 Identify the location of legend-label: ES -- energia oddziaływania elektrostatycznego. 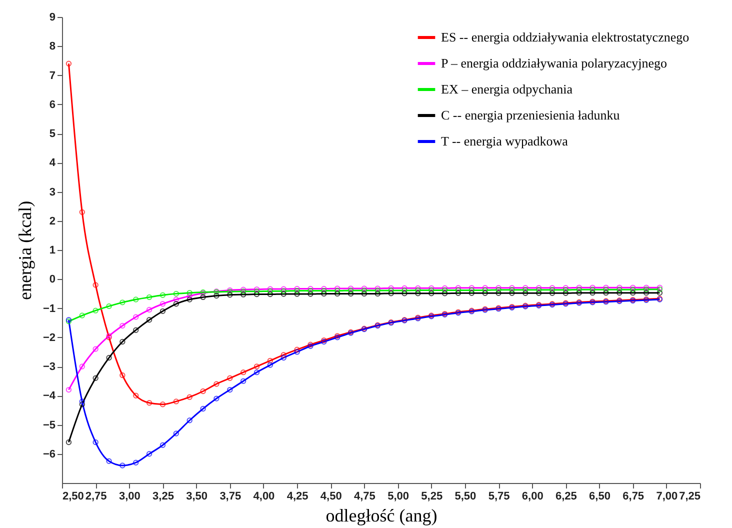
(565, 37).